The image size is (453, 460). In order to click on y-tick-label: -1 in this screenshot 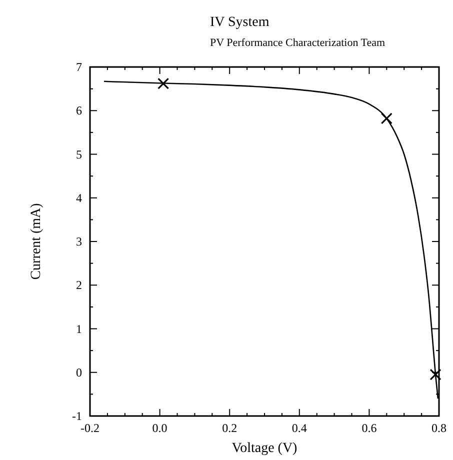, I will do `click(77, 416)`.